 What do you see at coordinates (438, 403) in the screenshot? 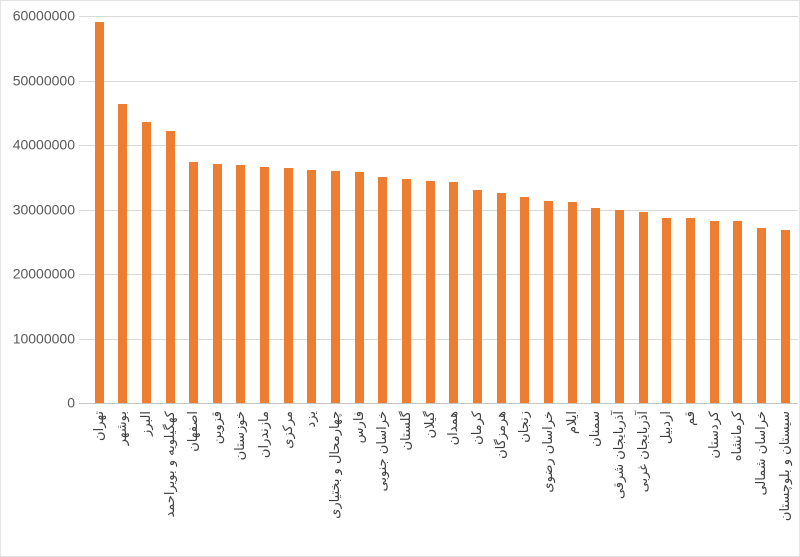
I see `x-axis-line` at bounding box center [438, 403].